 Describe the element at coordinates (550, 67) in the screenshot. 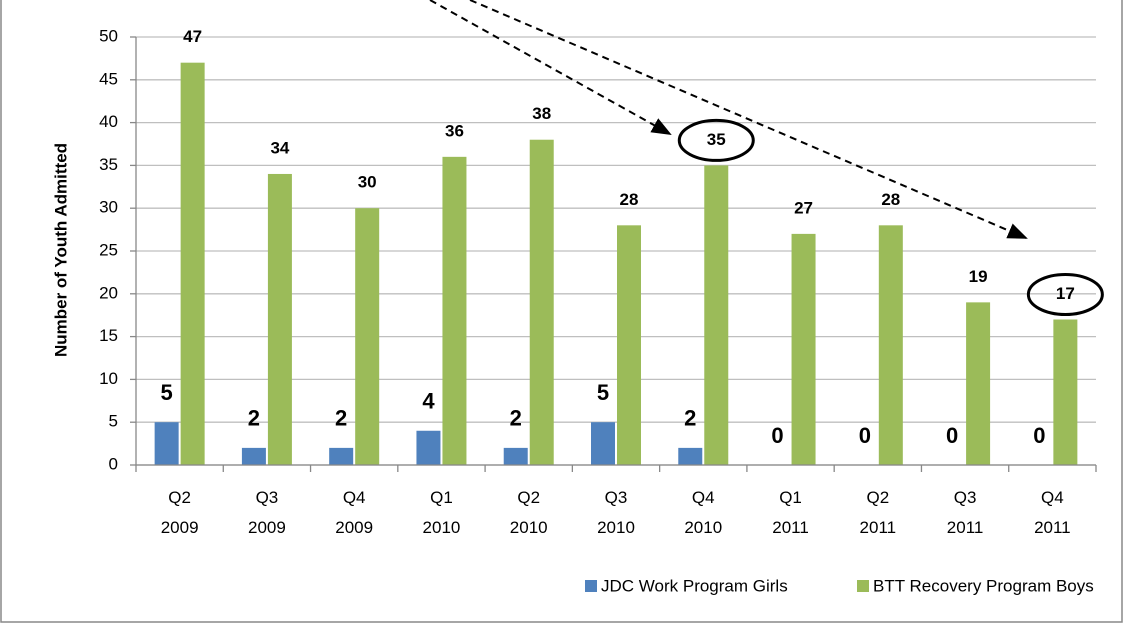

I see `annotation-arrow` at that location.